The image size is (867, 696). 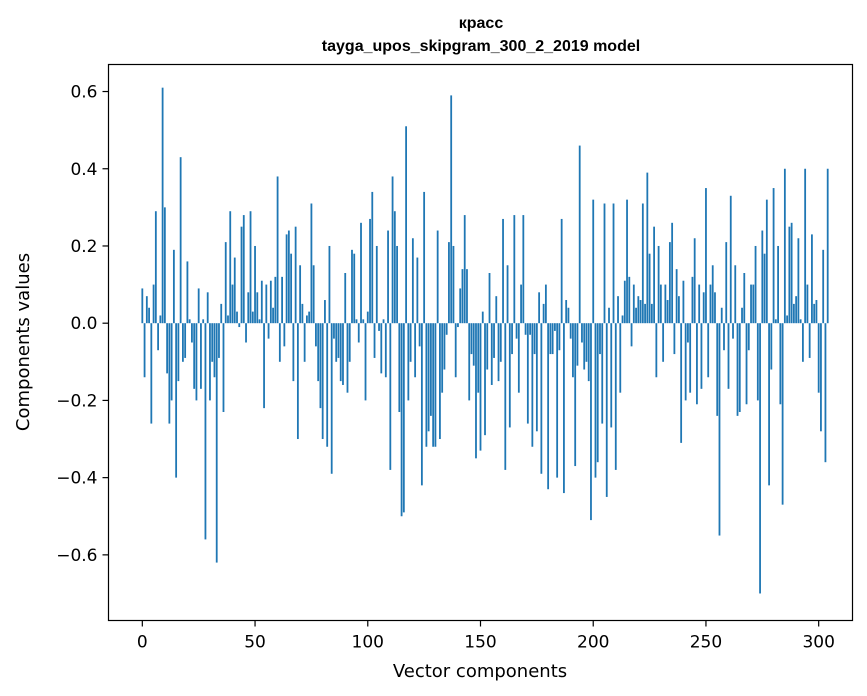 I want to click on x-axis-ticks: 0 50 100 150 200 250 300, so click(x=486, y=636).